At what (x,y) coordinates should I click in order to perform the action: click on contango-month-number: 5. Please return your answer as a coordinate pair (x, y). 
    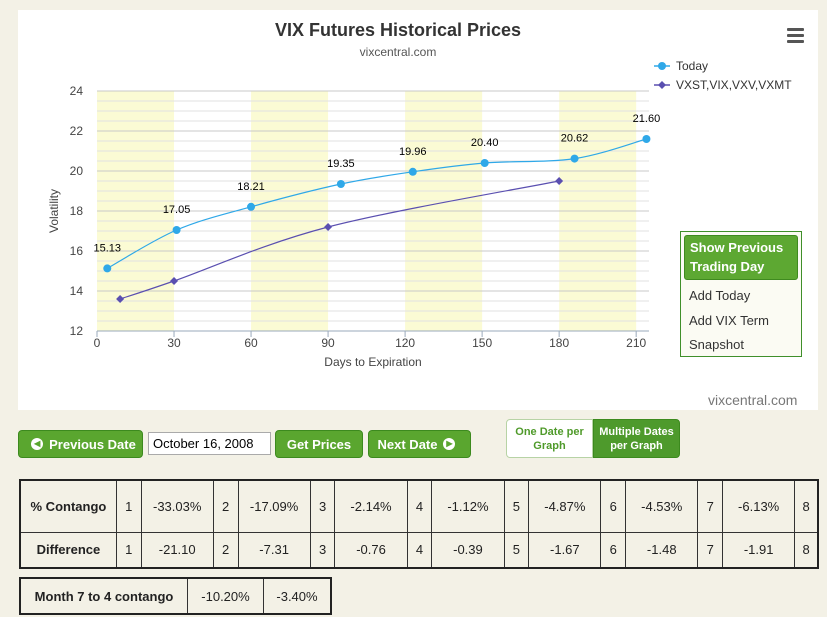
    Looking at the image, I should click on (516, 506).